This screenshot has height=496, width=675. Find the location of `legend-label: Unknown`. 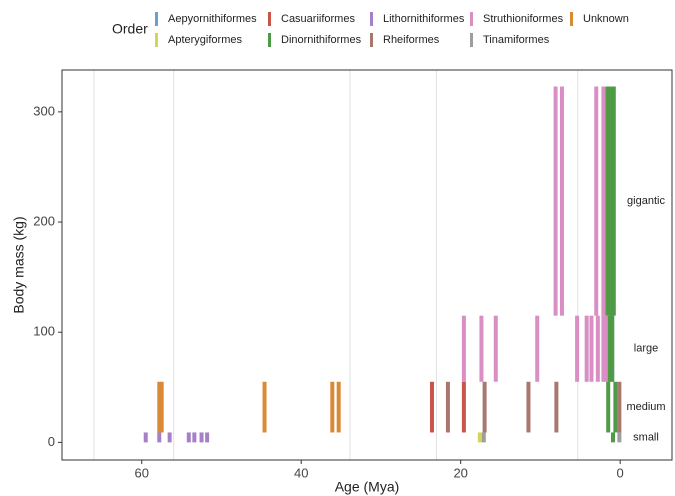

legend-label: Unknown is located at coordinates (606, 19).